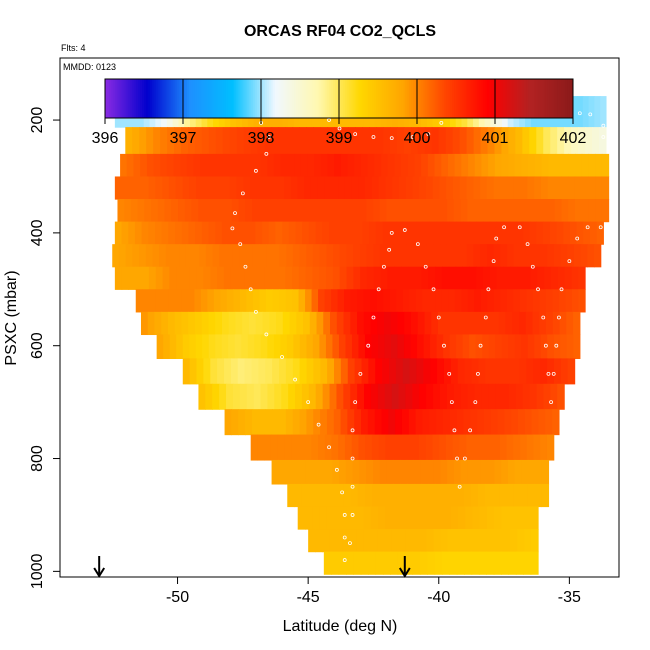 The width and height of the screenshot is (650, 650). What do you see at coordinates (37, 120) in the screenshot?
I see `y-tick-label: 200` at bounding box center [37, 120].